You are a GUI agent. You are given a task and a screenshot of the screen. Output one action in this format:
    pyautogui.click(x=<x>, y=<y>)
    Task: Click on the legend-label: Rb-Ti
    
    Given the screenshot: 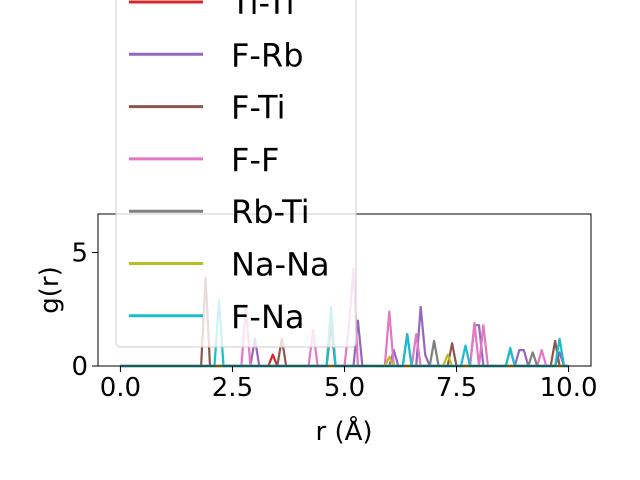 What is the action you would take?
    pyautogui.click(x=270, y=212)
    